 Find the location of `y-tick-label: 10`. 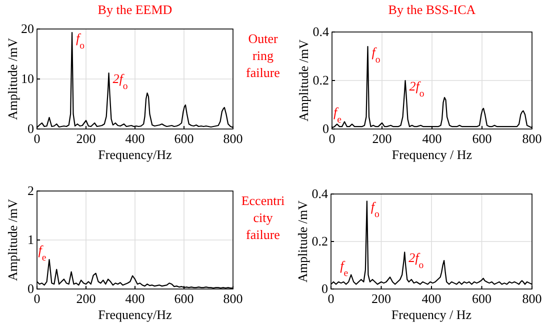

y-tick-label: 10 is located at coordinates (27, 78).